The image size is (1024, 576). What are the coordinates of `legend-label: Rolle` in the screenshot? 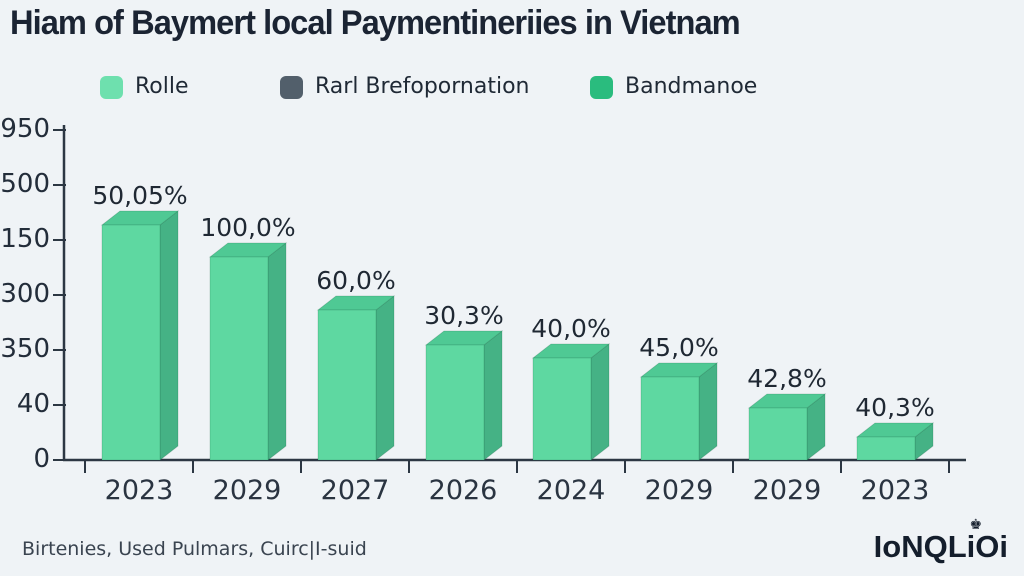 It's located at (162, 86).